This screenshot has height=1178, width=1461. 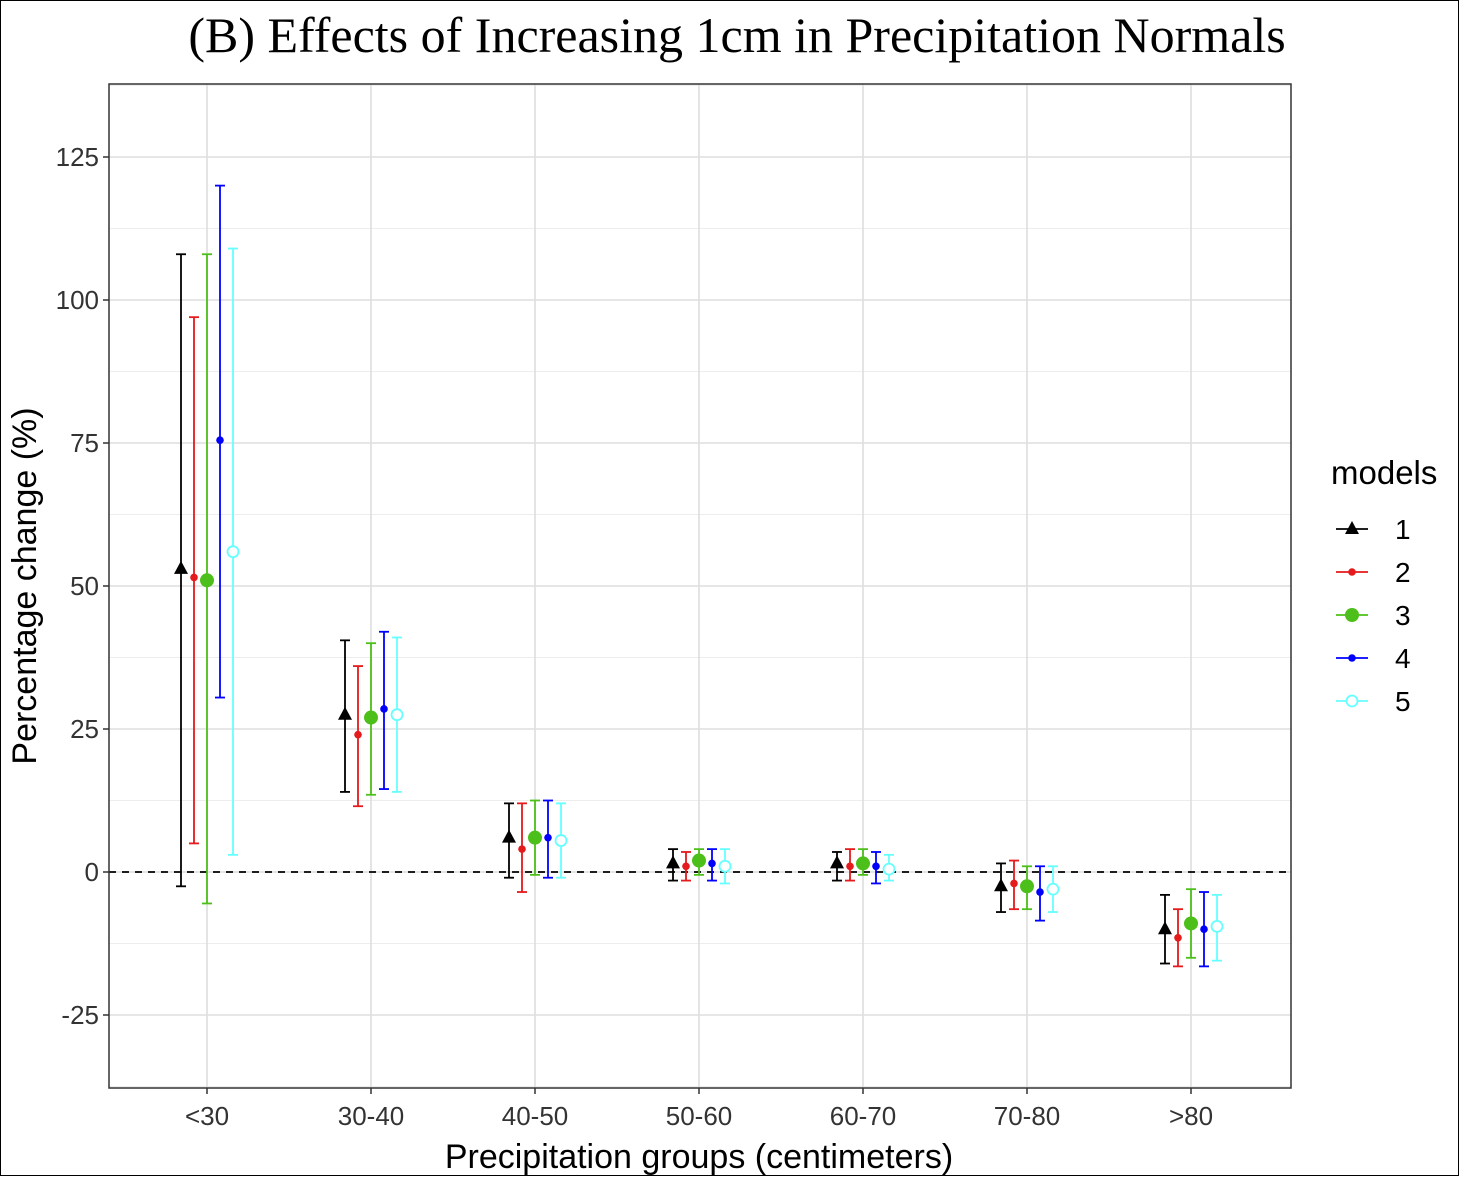 What do you see at coordinates (699, 1116) in the screenshot?
I see `x-tick-label: 50-60` at bounding box center [699, 1116].